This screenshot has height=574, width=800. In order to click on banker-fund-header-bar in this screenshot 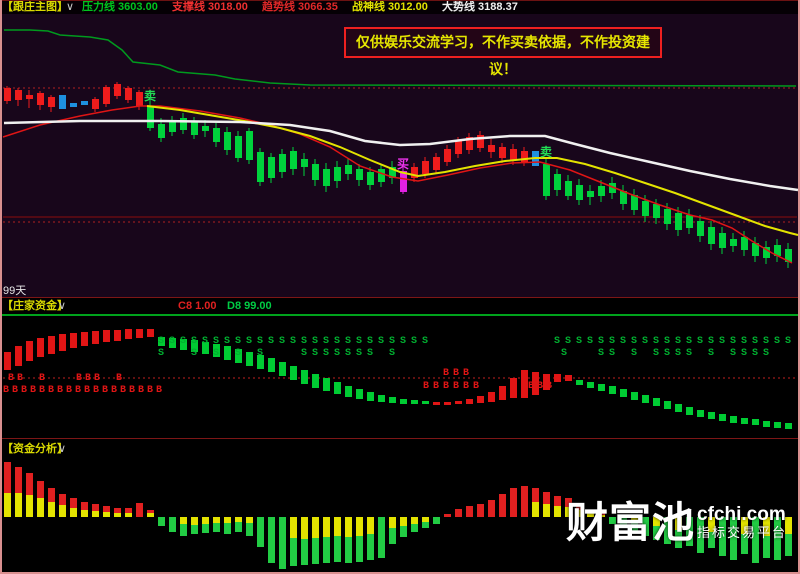, I will do `click(400, 306)`.